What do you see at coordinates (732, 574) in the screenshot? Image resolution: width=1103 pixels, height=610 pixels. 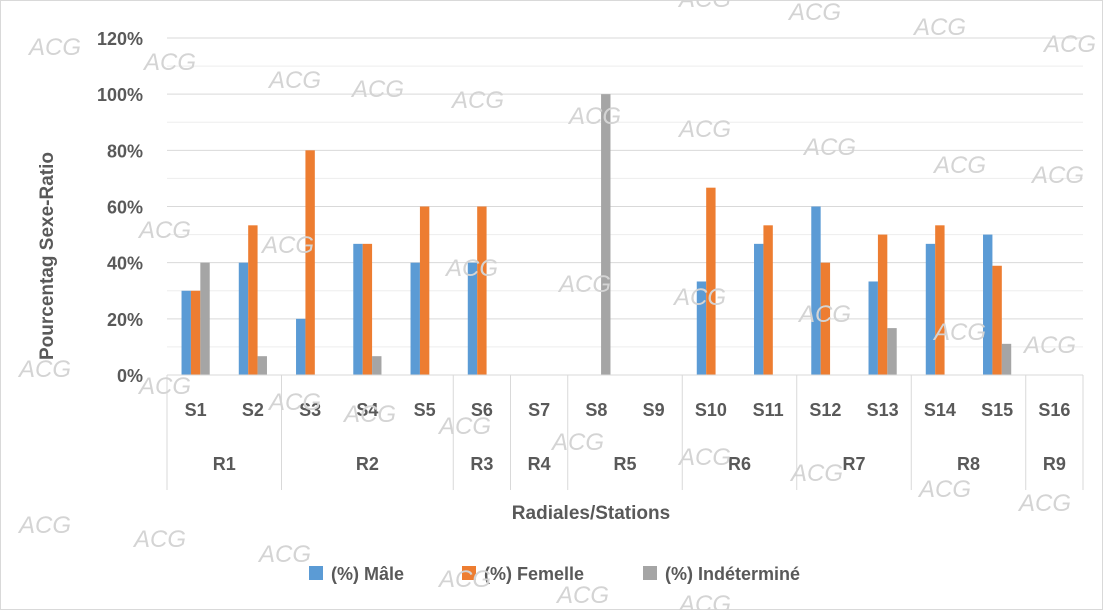 I see `legend-label: (%) Indéterminé` at bounding box center [732, 574].